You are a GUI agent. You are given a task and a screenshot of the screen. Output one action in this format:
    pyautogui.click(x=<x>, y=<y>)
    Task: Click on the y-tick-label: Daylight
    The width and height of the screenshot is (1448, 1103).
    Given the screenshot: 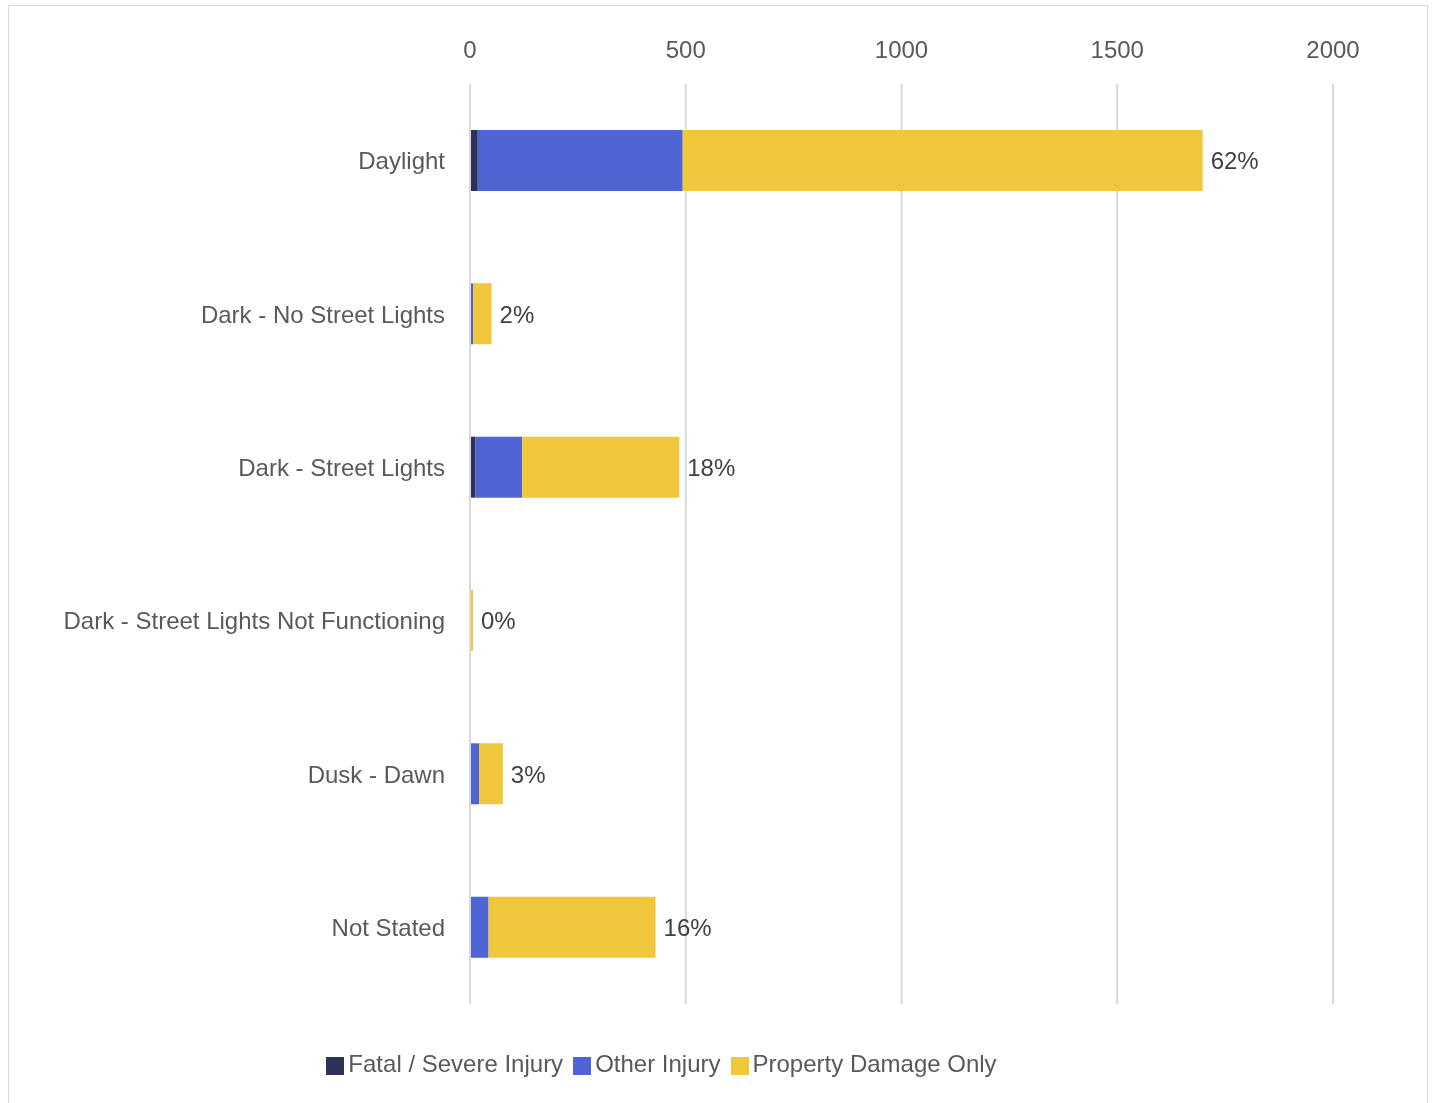 What is the action you would take?
    pyautogui.click(x=402, y=161)
    